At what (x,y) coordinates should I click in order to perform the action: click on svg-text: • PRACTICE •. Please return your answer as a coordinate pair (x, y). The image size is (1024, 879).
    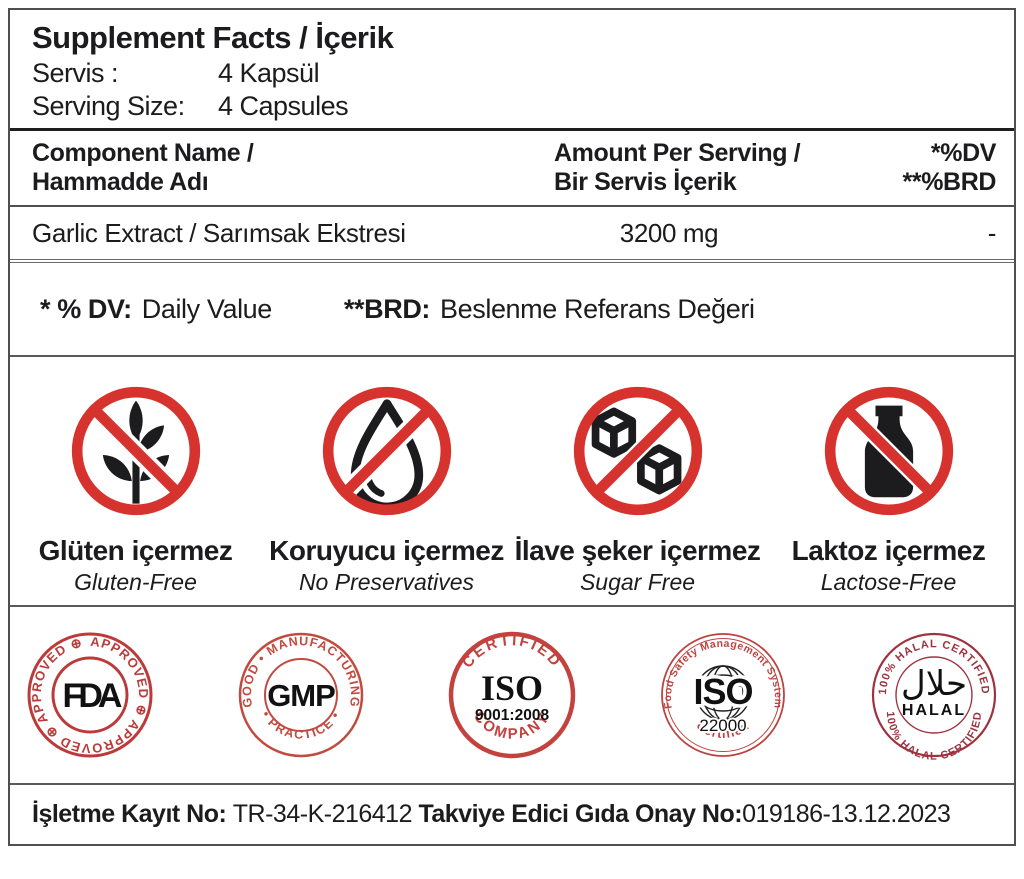
    Looking at the image, I should click on (301, 725).